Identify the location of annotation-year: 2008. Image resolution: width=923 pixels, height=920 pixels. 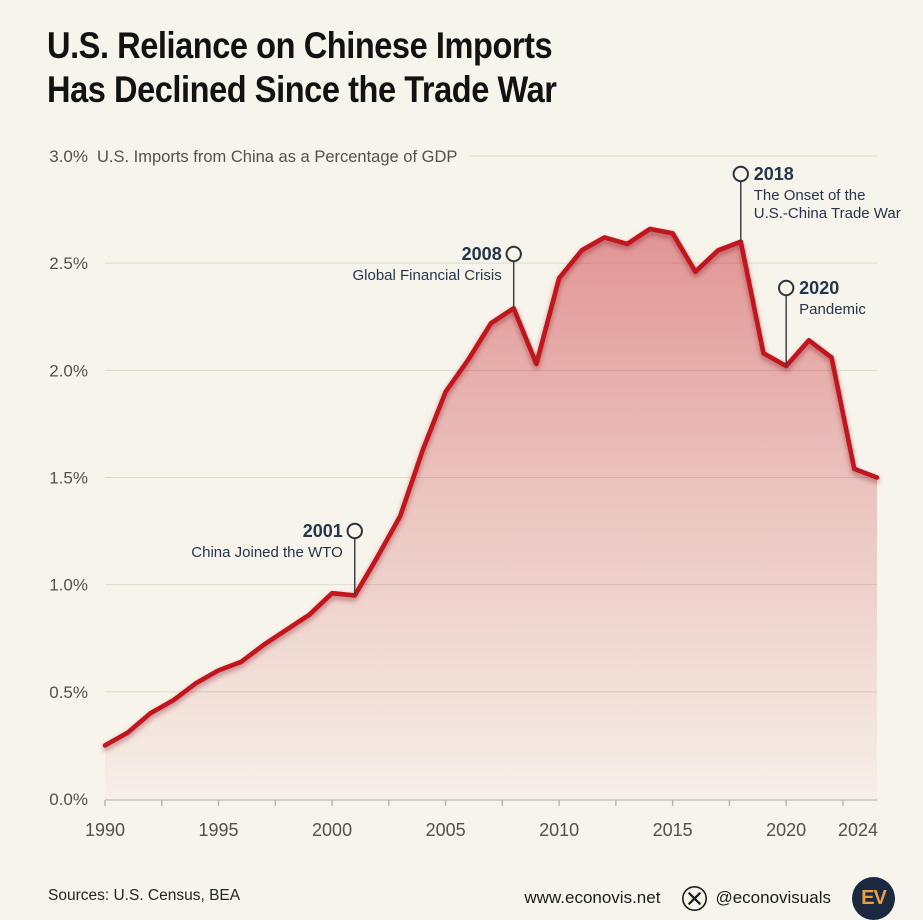
(482, 254).